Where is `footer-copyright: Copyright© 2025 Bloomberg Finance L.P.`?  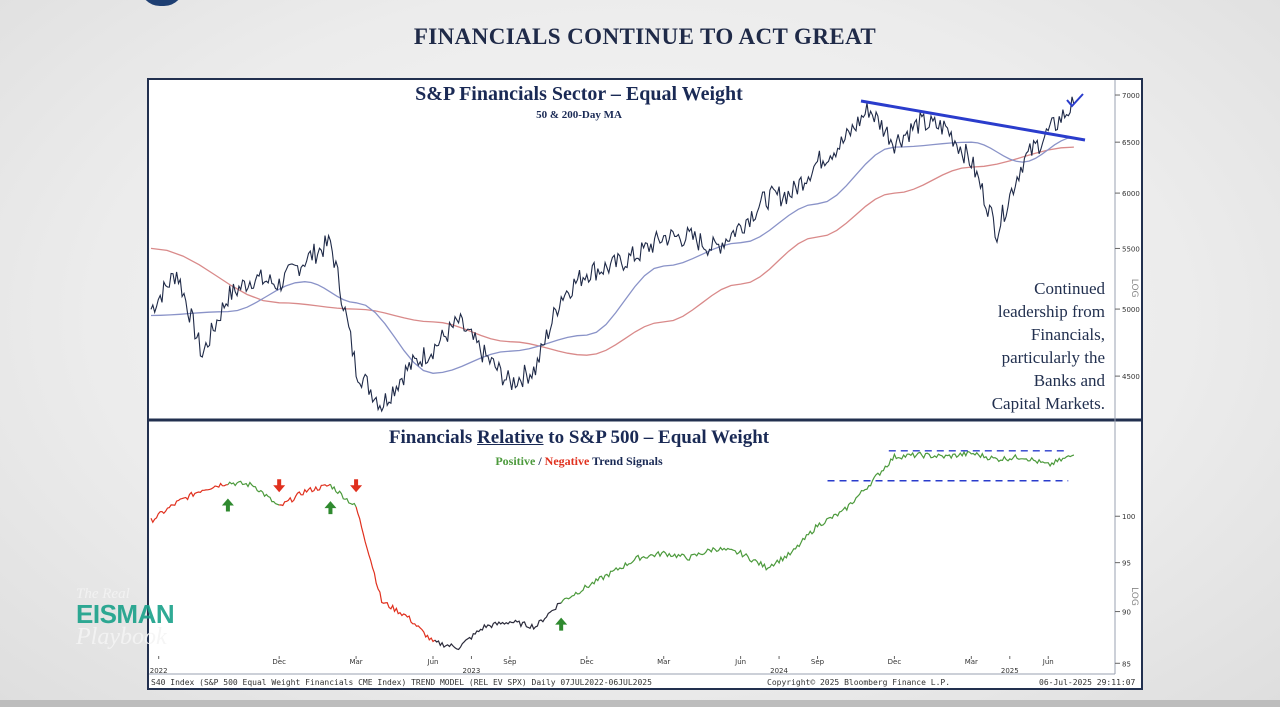 footer-copyright: Copyright© 2025 Bloomberg Finance L.P. is located at coordinates (859, 682).